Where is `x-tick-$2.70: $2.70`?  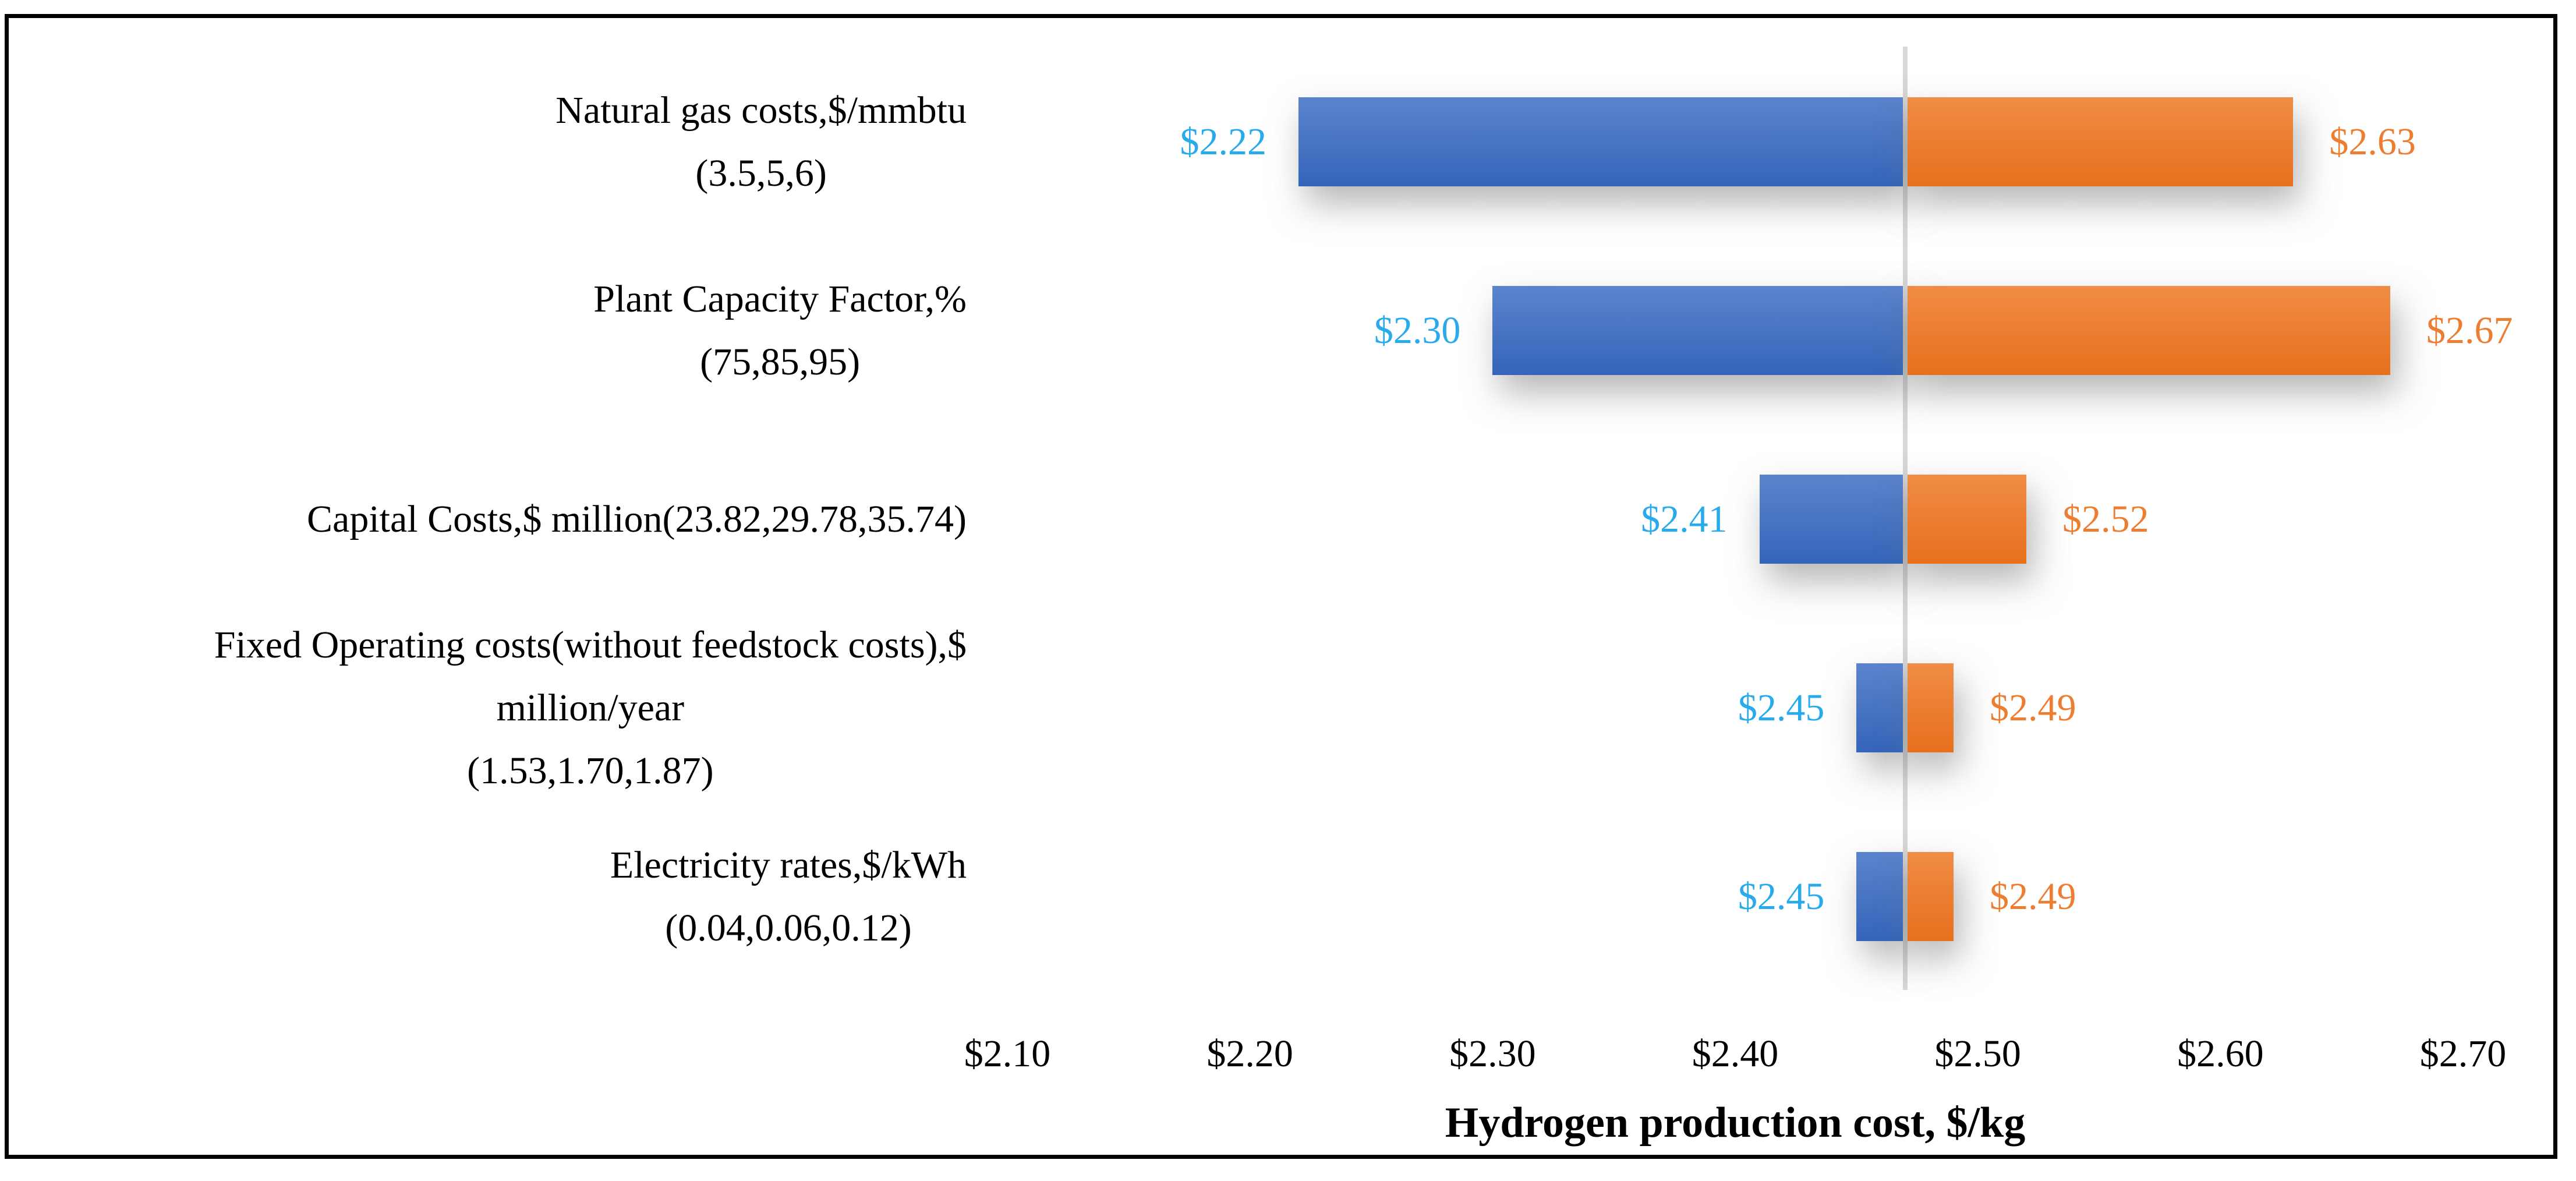 x-tick-$2.70: $2.70 is located at coordinates (2463, 1054).